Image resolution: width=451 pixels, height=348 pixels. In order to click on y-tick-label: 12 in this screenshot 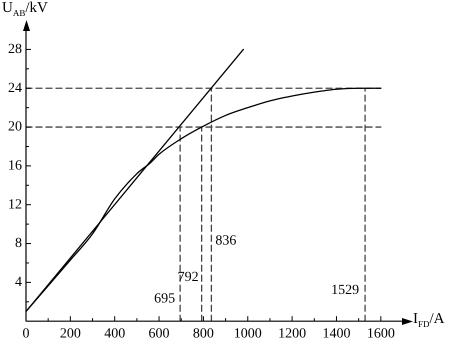, I will do `click(15, 204)`.